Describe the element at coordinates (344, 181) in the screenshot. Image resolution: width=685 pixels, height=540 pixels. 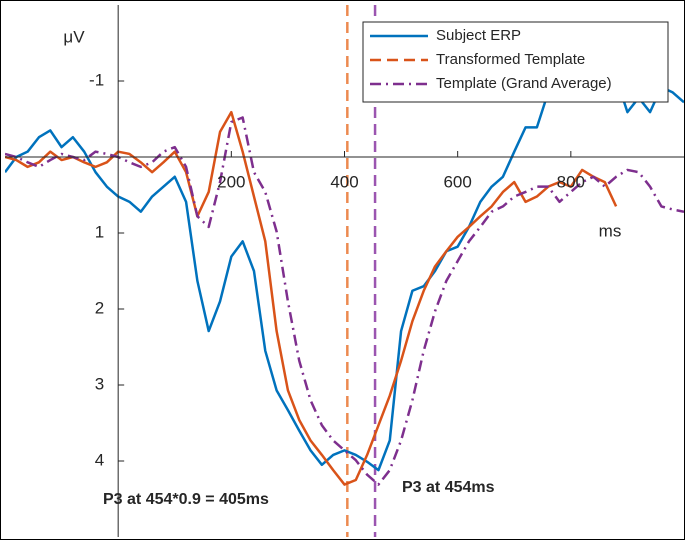
I see `x-tick-label: 400` at that location.